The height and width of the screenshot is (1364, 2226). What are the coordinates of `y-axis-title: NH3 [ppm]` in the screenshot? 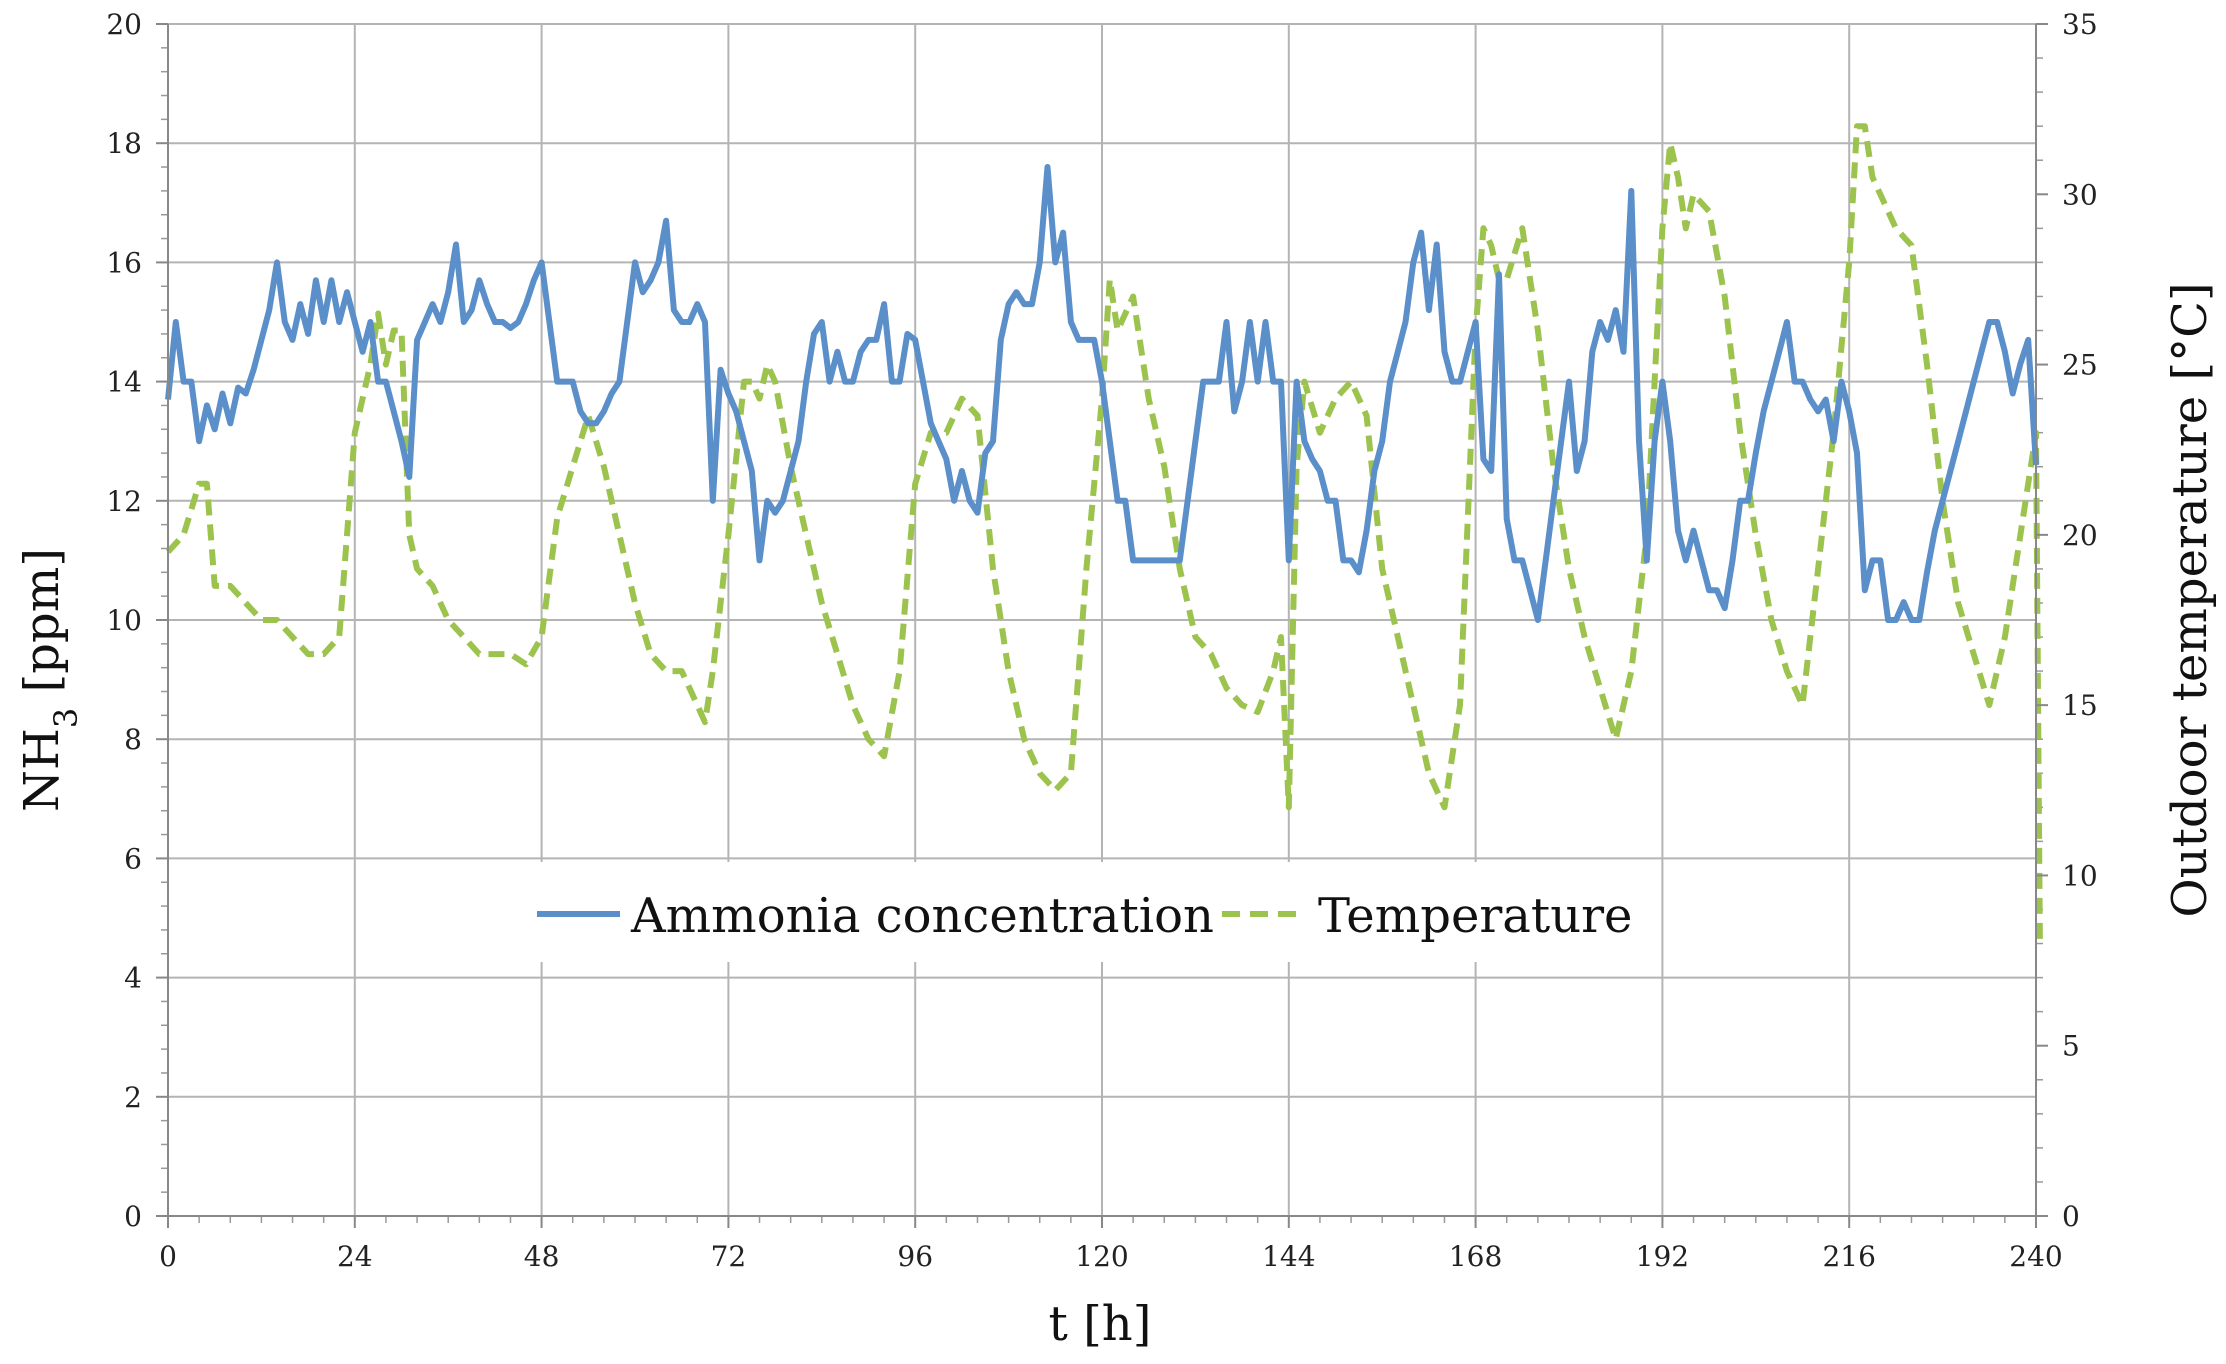 It's located at (49, 680).